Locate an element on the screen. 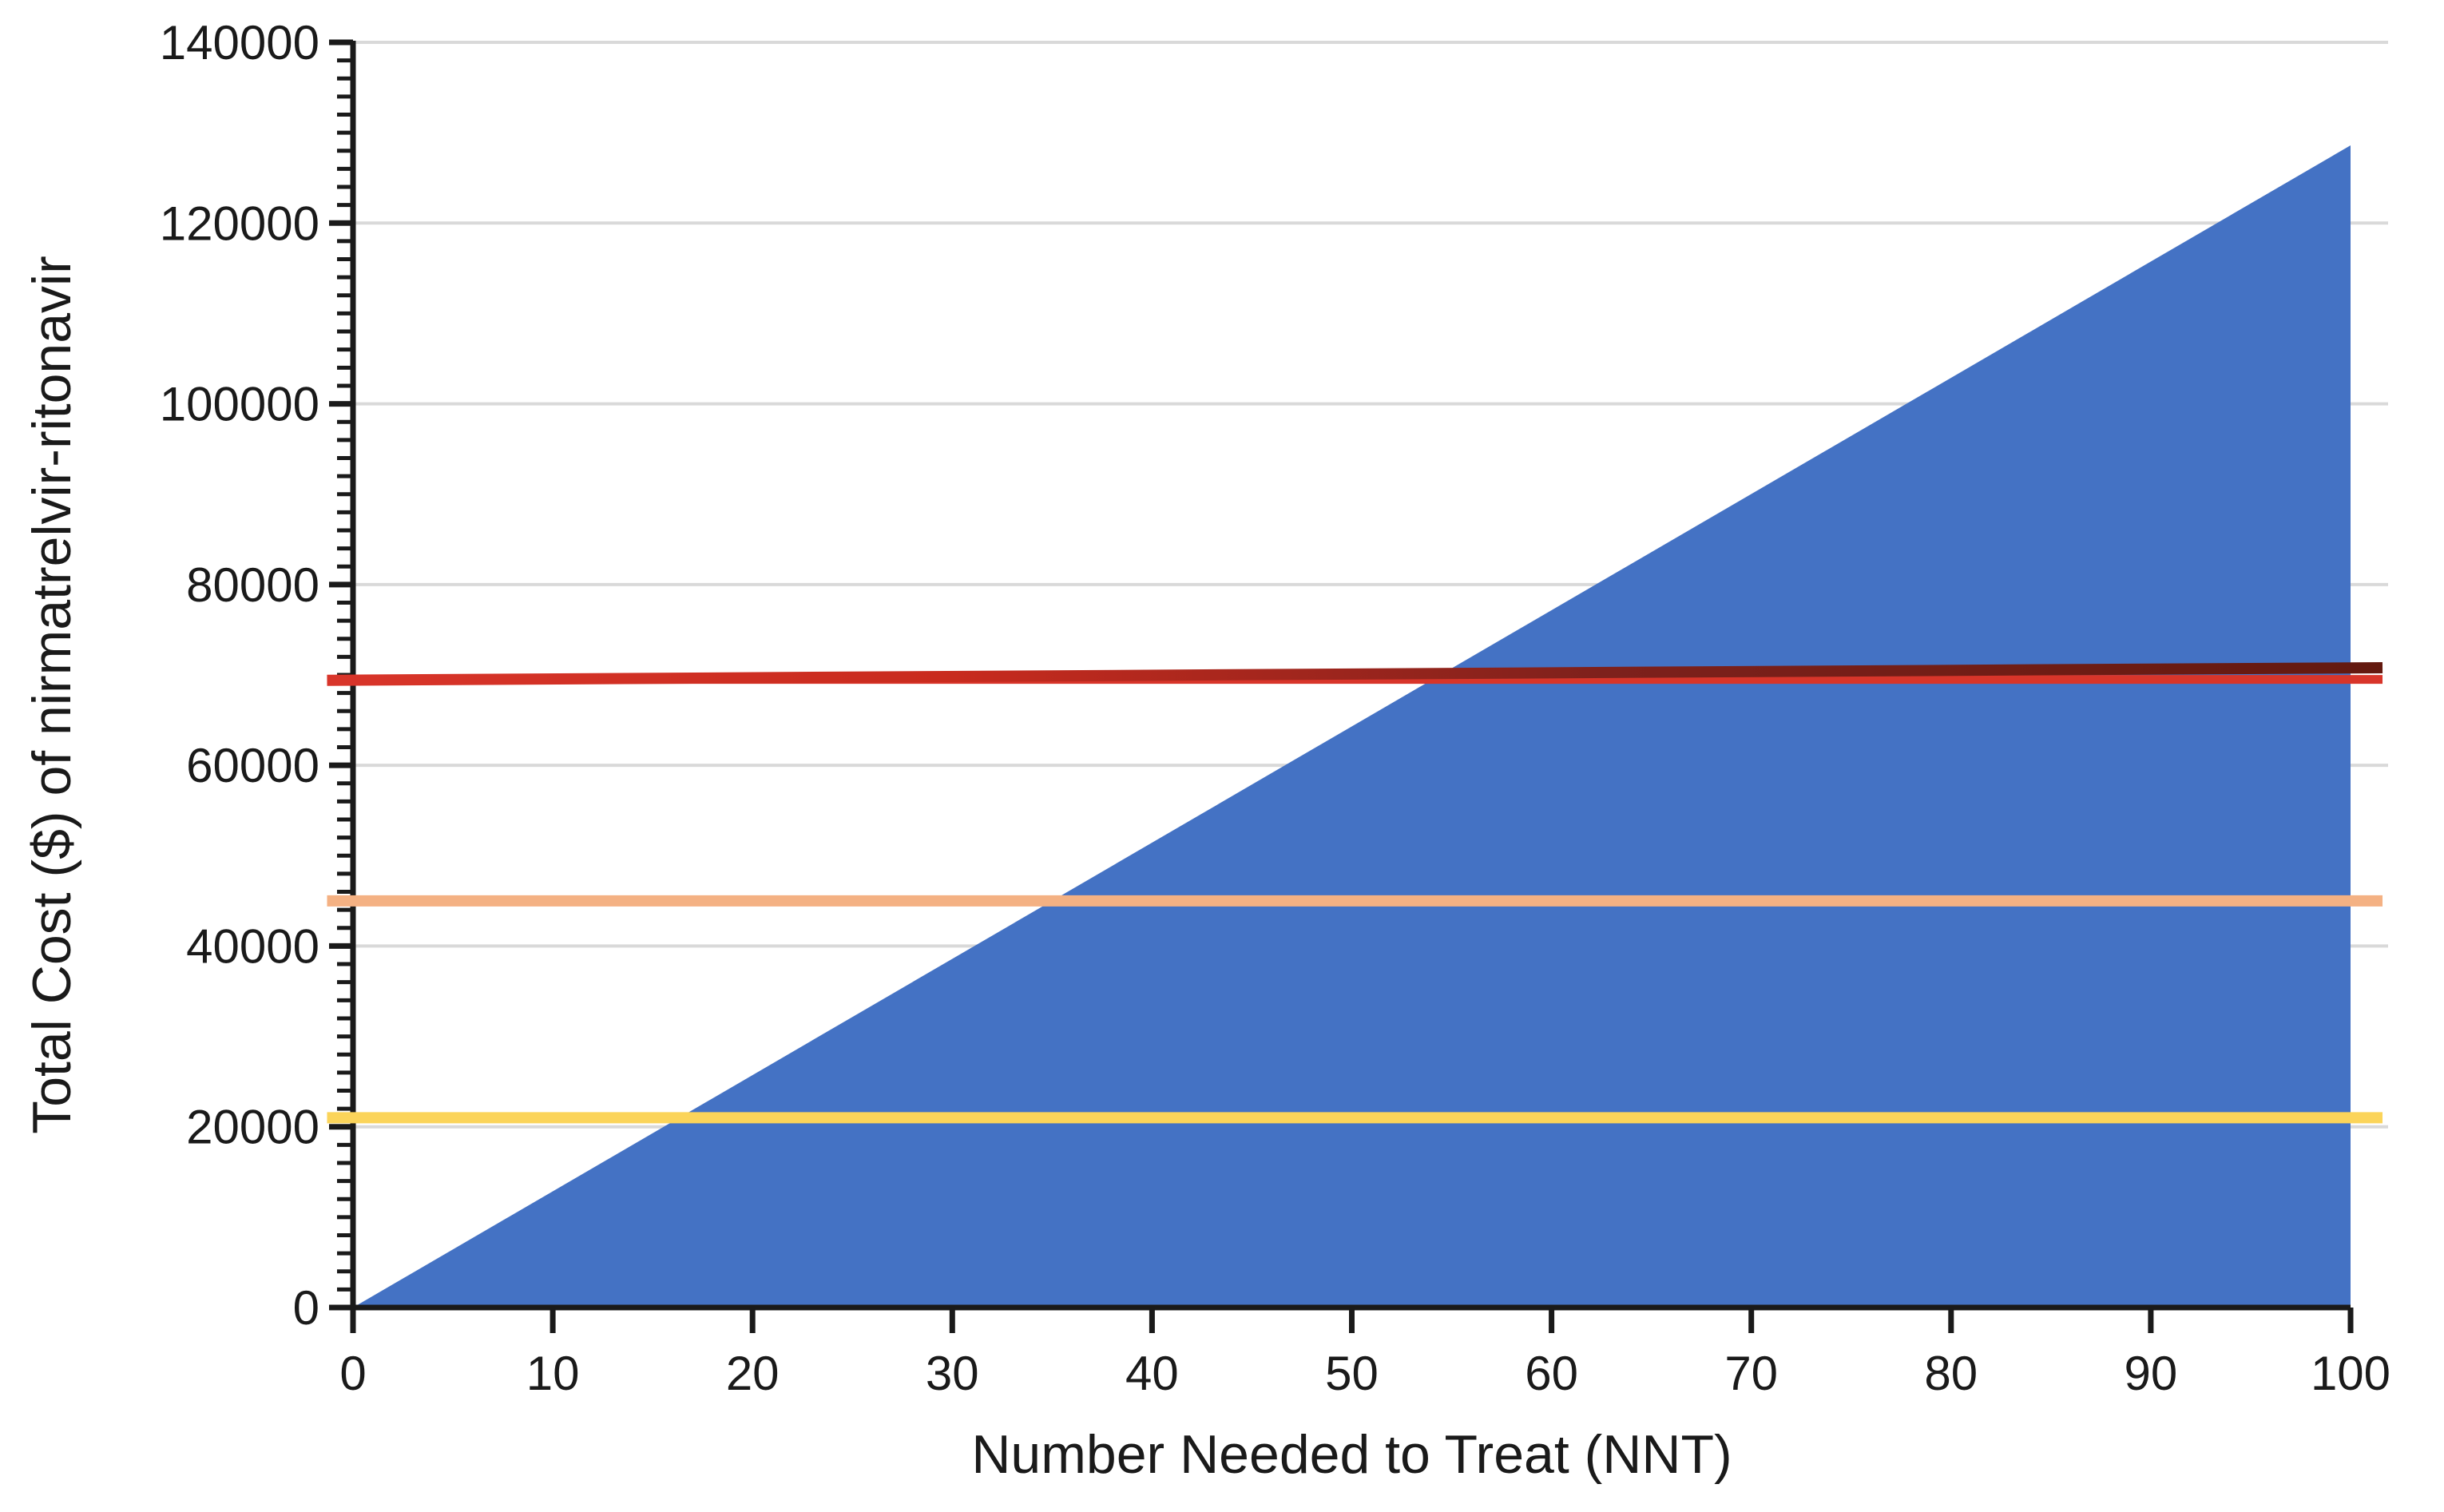  y-tick-label: 20000 is located at coordinates (252, 1127).